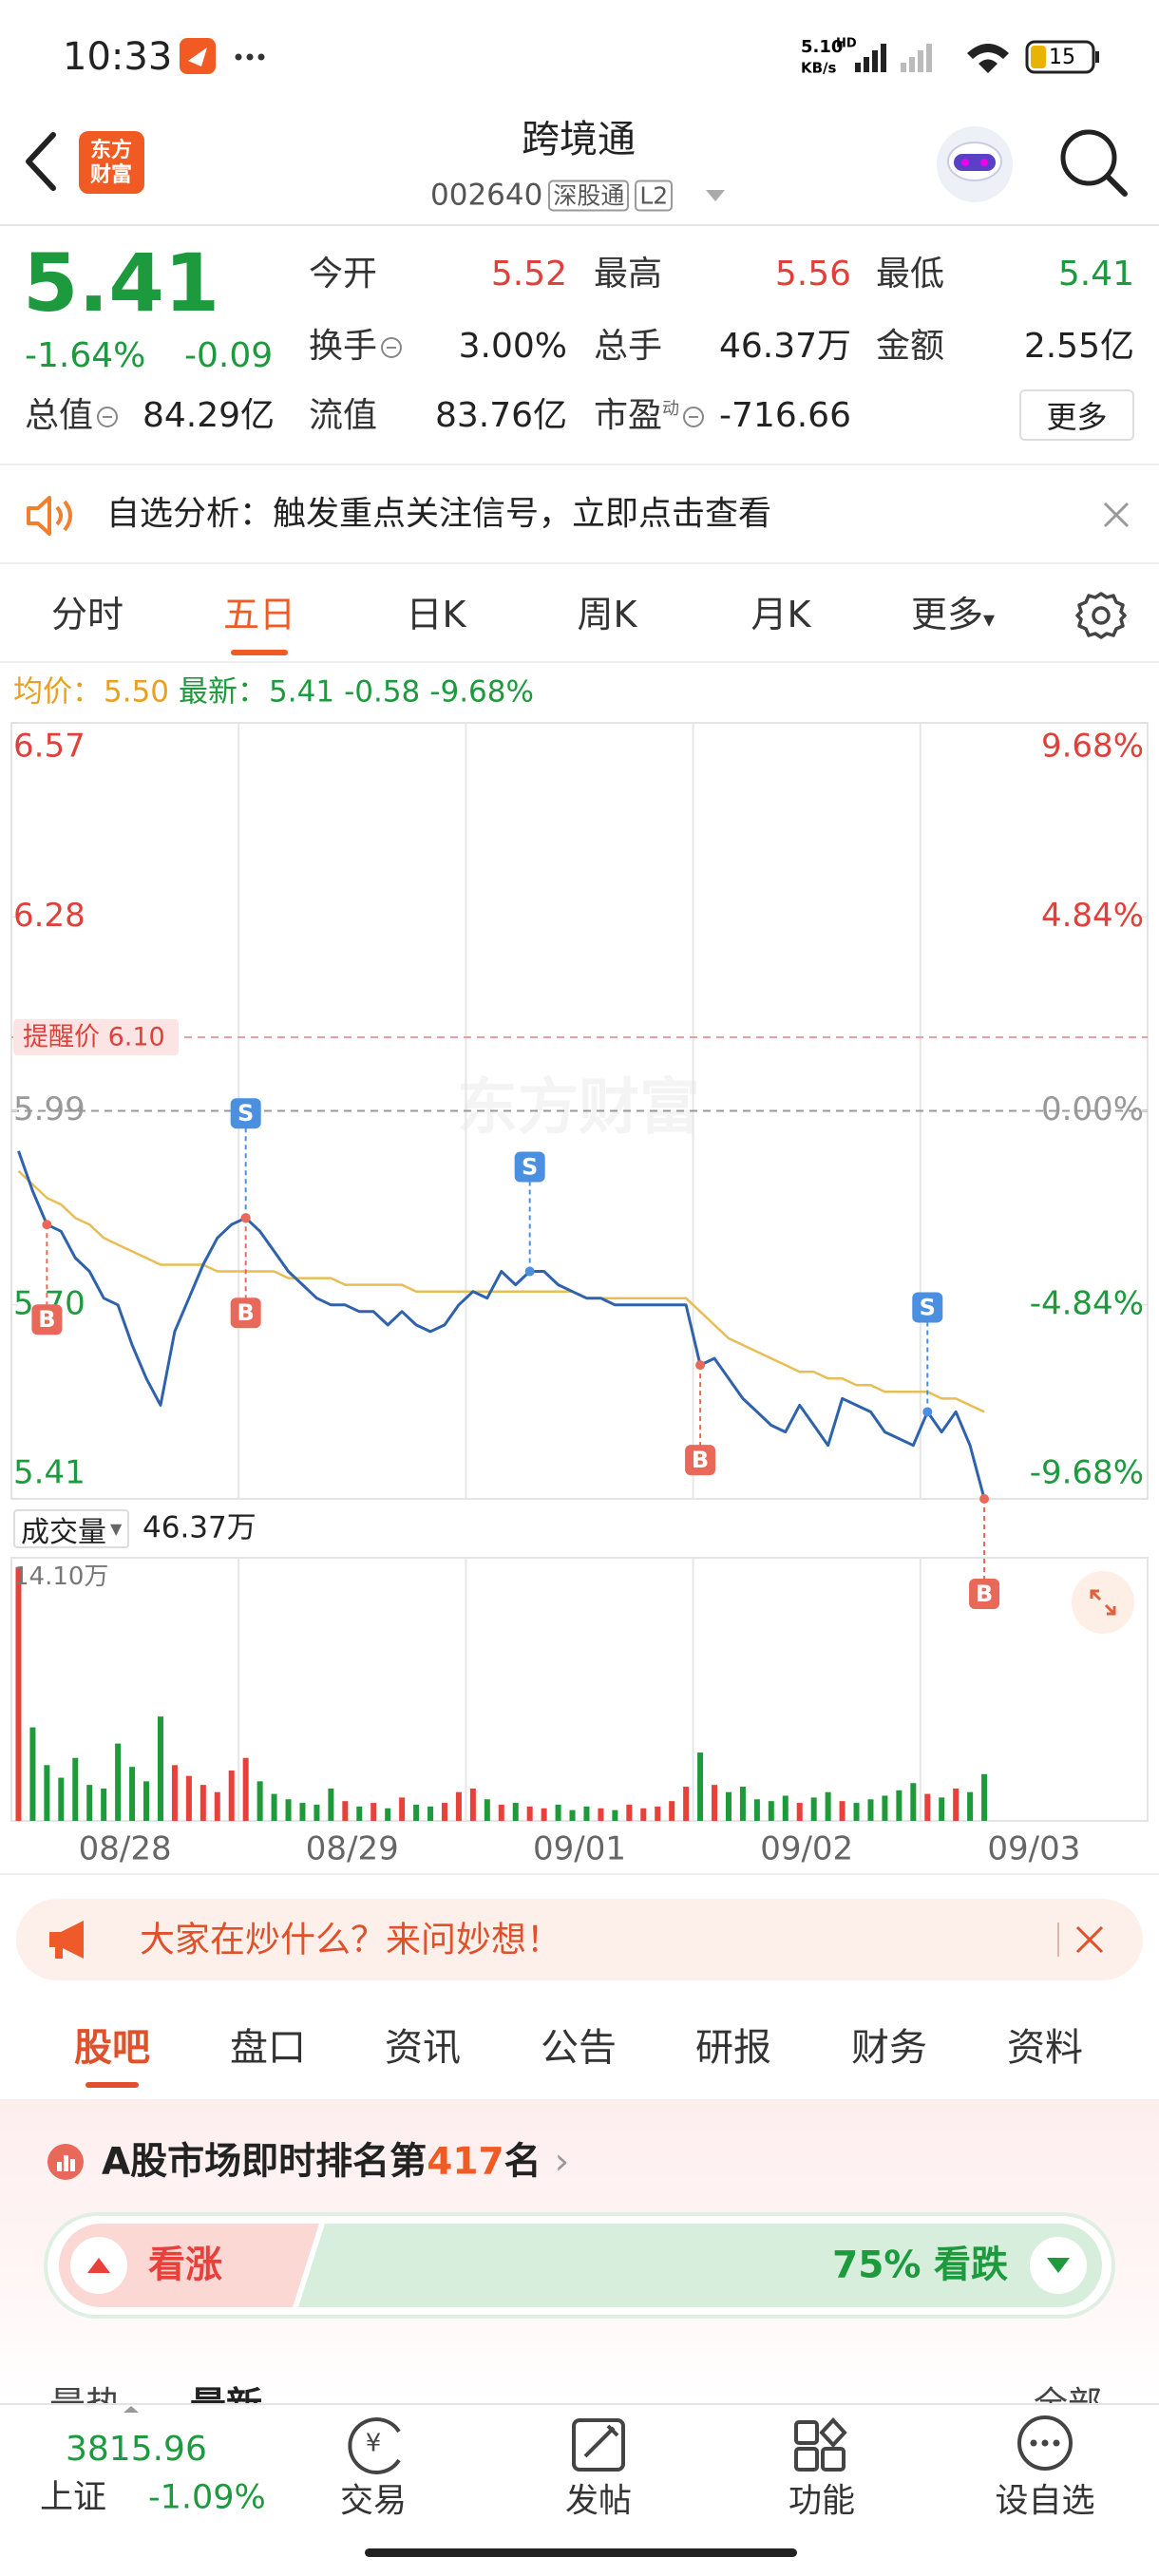  What do you see at coordinates (423, 2048) in the screenshot?
I see `section-tab: 资讯` at bounding box center [423, 2048].